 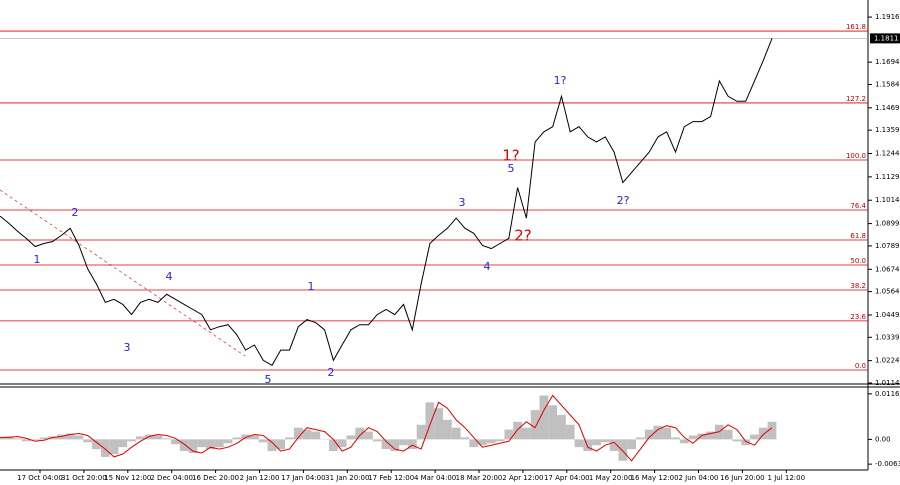 I want to click on x-tick-label: 4 Mar 04:00, so click(x=435, y=478).